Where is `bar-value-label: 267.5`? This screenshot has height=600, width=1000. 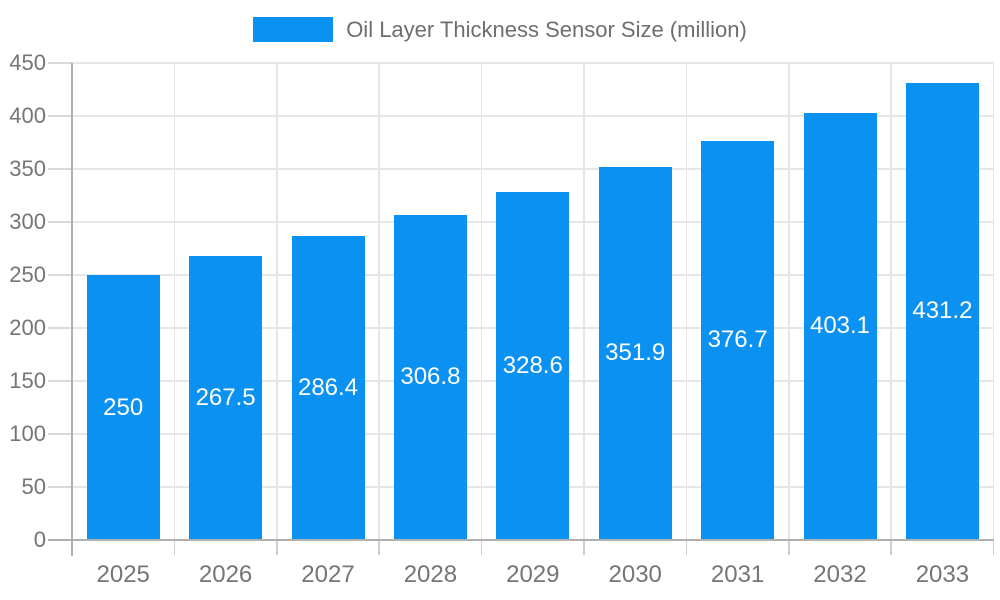 bar-value-label: 267.5 is located at coordinates (225, 398).